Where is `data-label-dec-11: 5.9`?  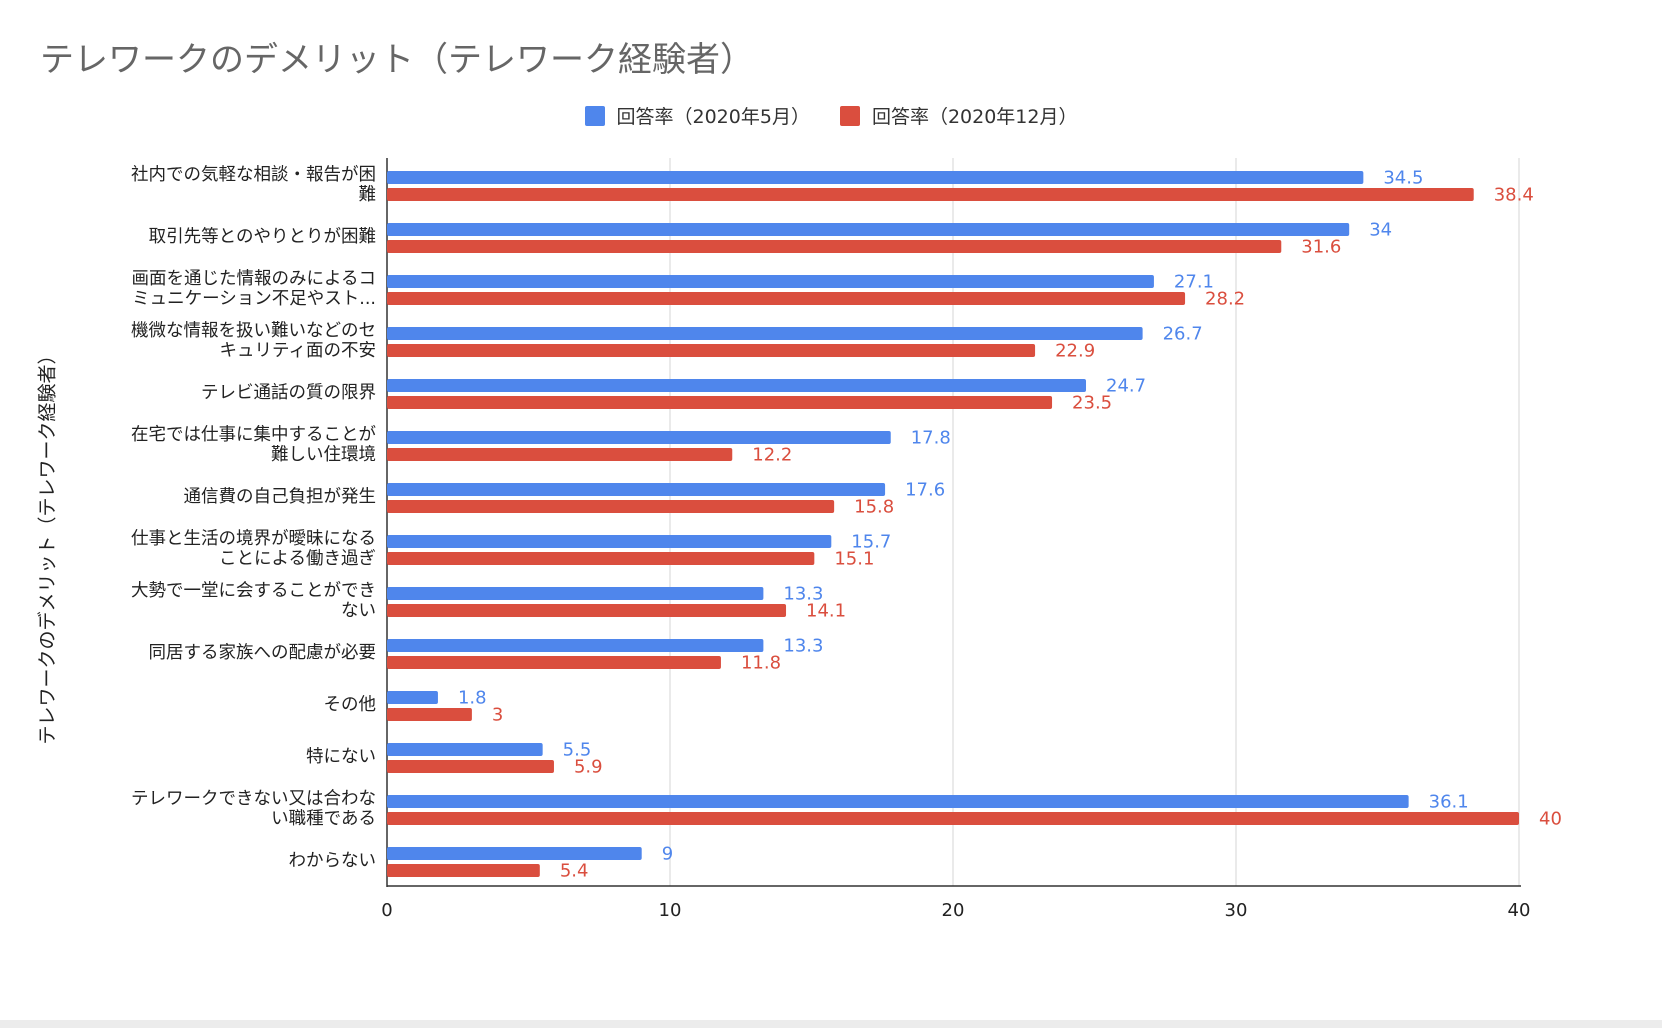
data-label-dec-11: 5.9 is located at coordinates (588, 767).